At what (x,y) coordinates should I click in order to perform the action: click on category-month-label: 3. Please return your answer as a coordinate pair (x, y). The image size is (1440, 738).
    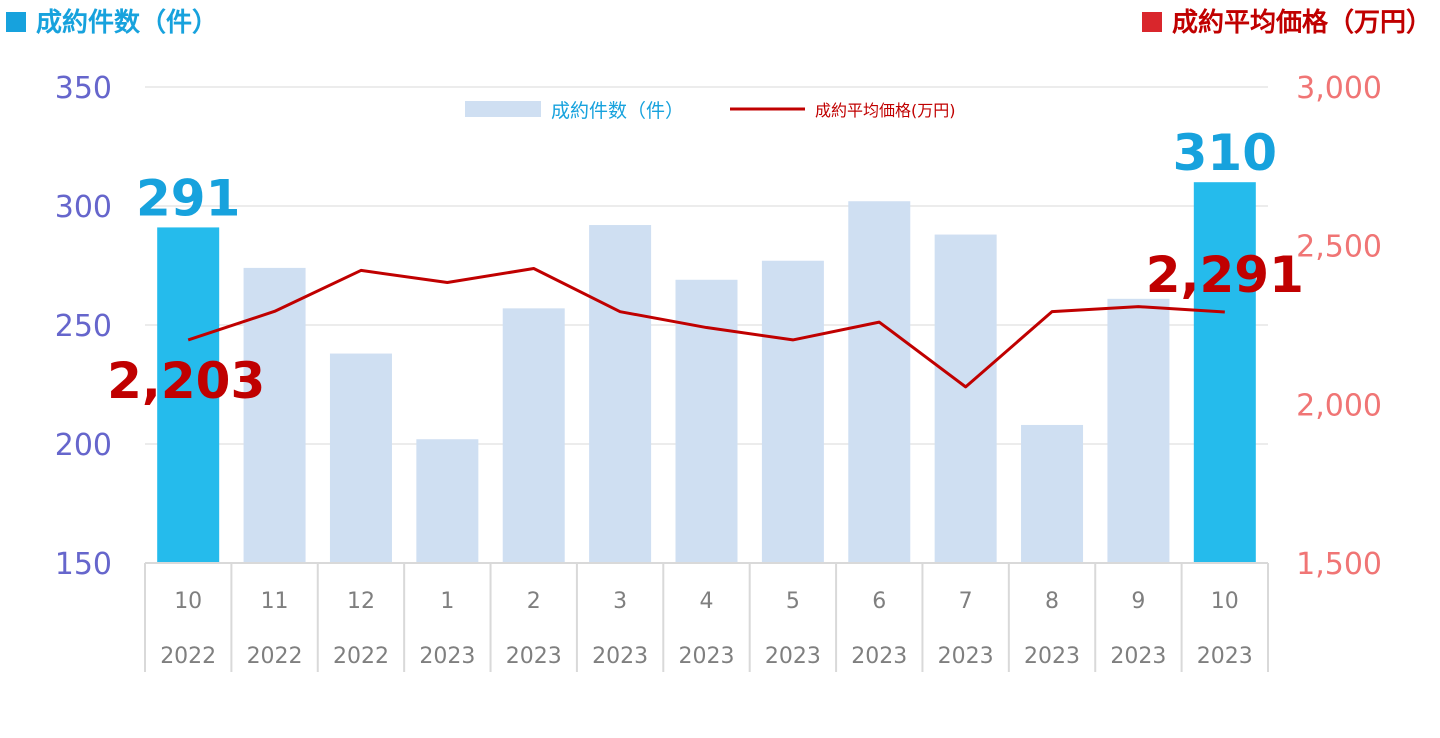
    Looking at the image, I should click on (620, 601).